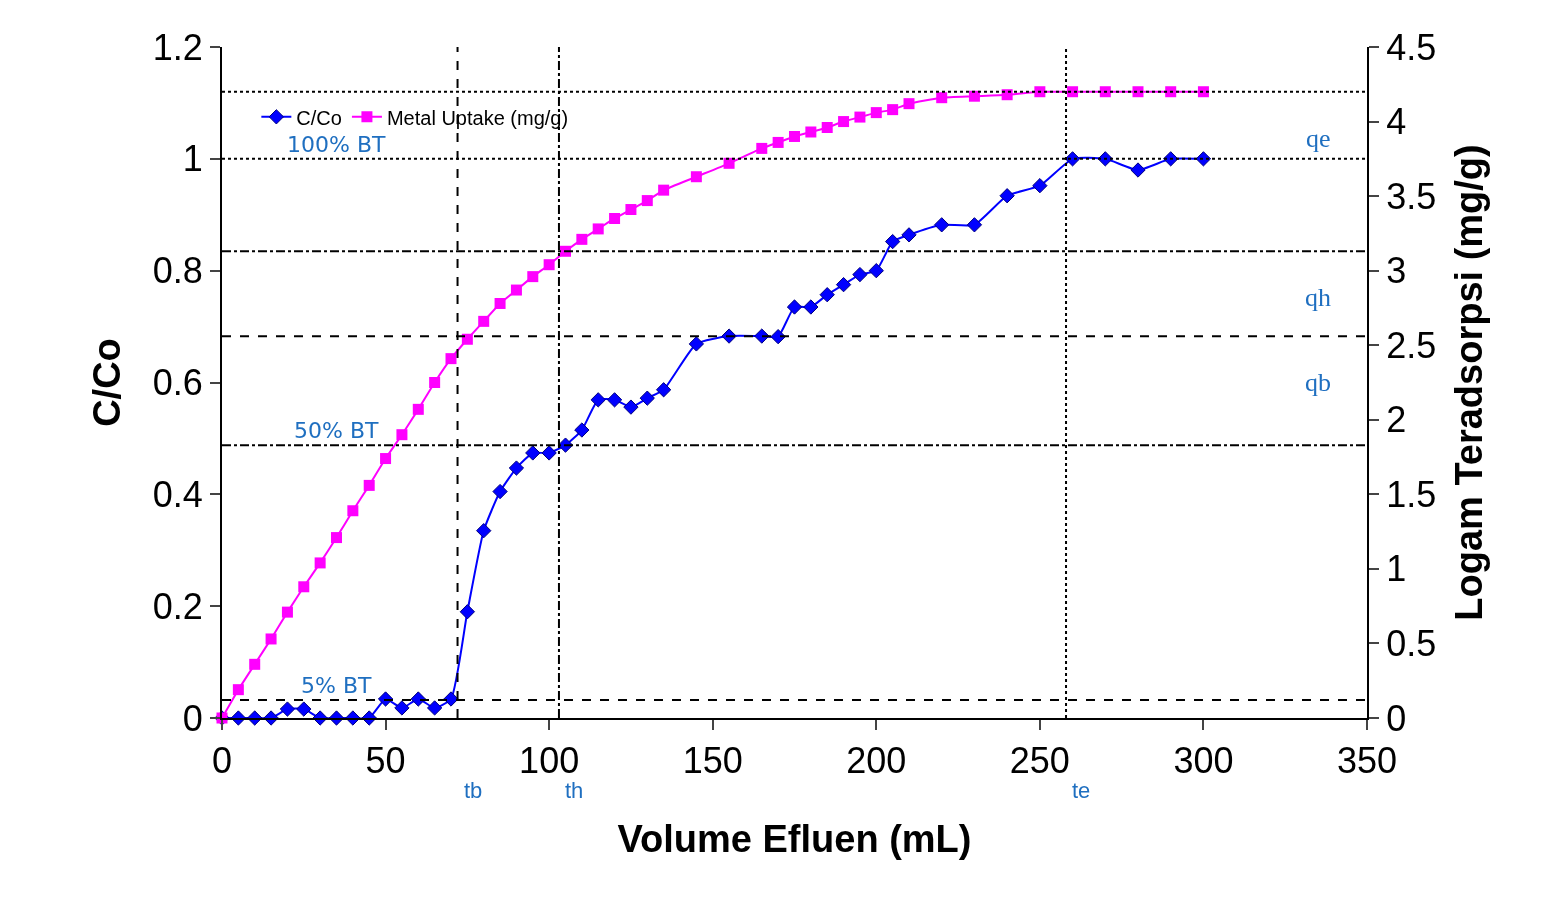 This screenshot has width=1553, height=913. What do you see at coordinates (1396, 569) in the screenshot?
I see `y2-tick-label: 1` at bounding box center [1396, 569].